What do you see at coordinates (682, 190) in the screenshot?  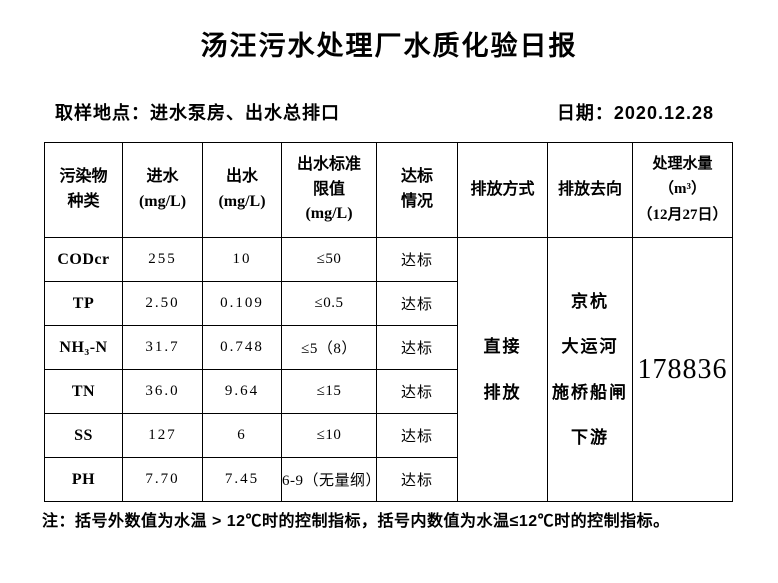 I see `header-treated-volume: 处理水量 （m³） （12月27日）` at bounding box center [682, 190].